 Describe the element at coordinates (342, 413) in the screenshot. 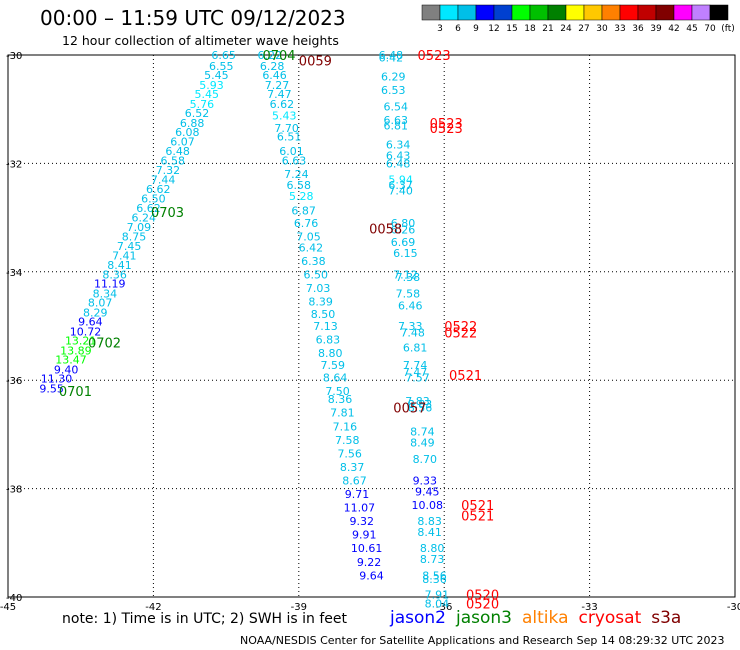

I see `wave-height-point: 7.81` at that location.